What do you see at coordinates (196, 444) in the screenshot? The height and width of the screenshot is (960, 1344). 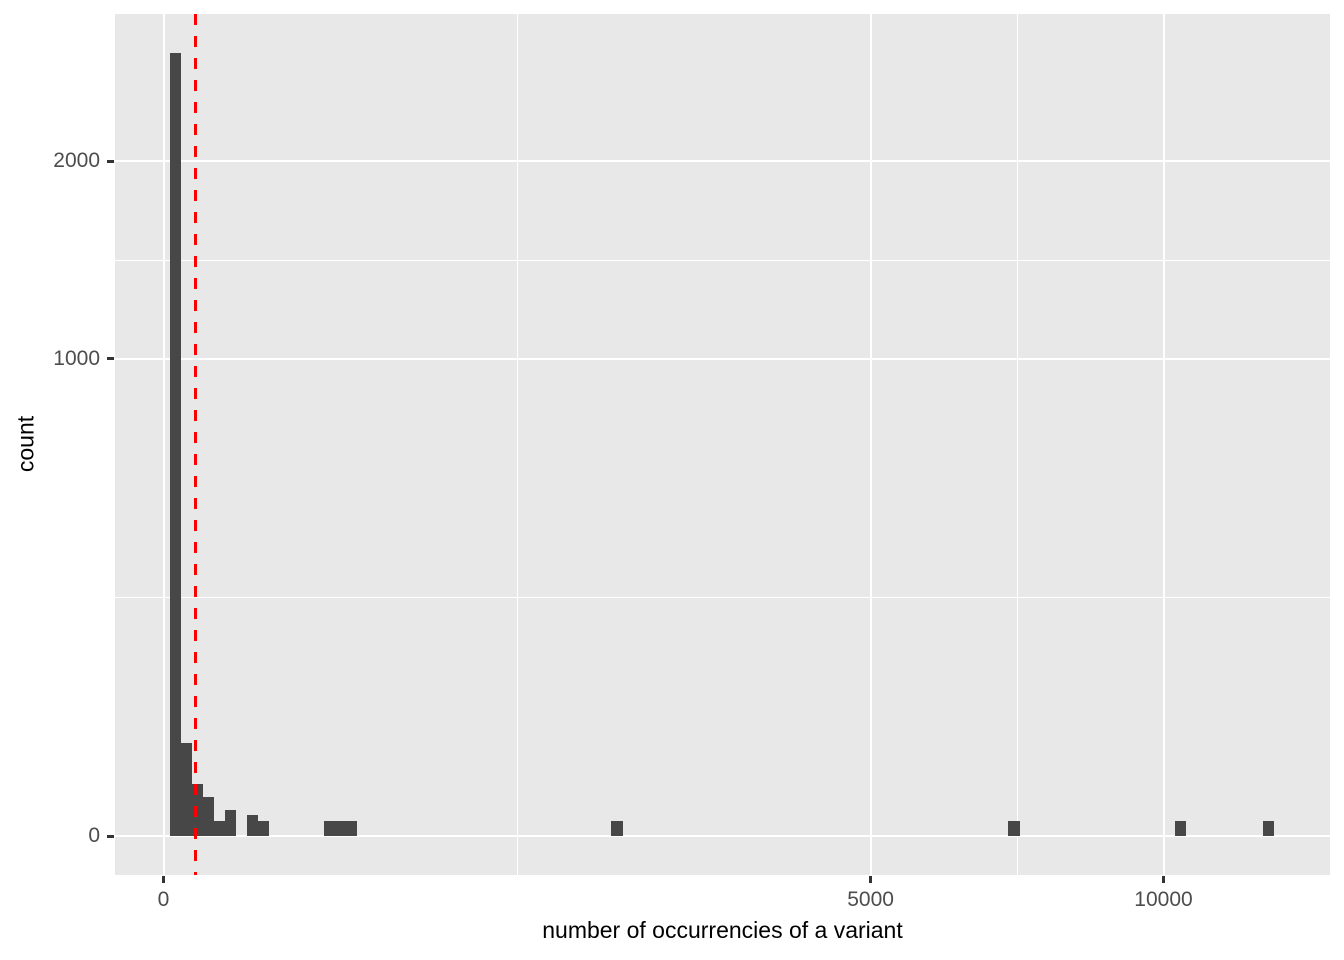 I see `reference-vline` at bounding box center [196, 444].